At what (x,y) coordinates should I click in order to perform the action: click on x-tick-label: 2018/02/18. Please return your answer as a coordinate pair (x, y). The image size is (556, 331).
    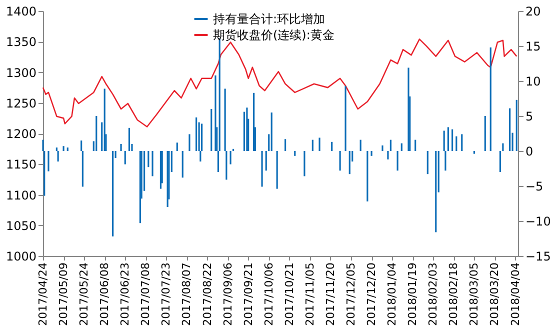
    Looking at the image, I should click on (453, 294).